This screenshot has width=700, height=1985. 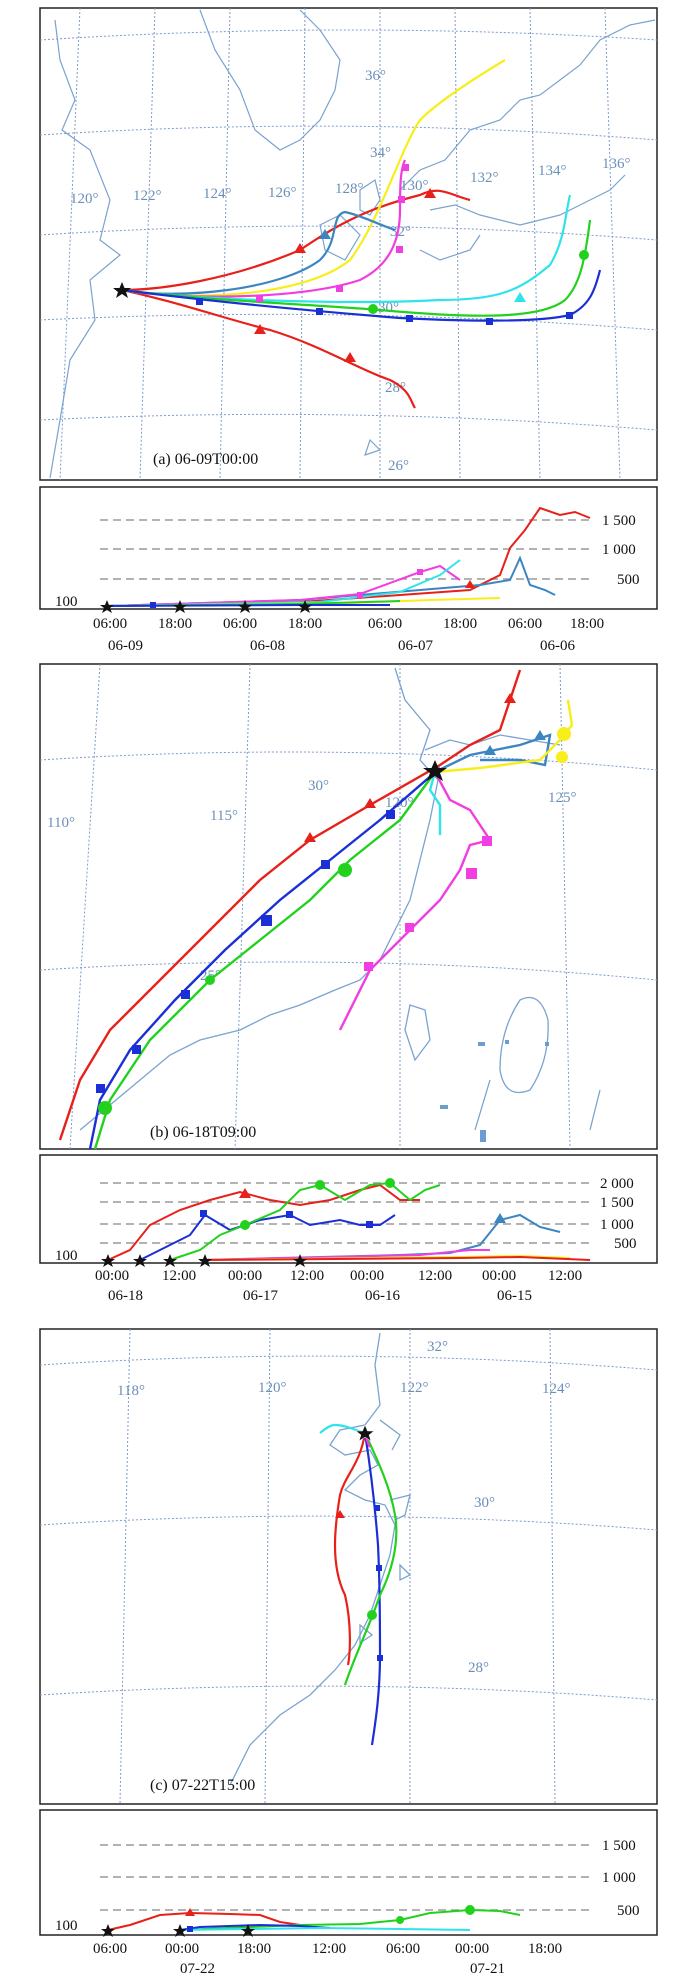 I want to click on coord-label: 115°, so click(x=224, y=816).